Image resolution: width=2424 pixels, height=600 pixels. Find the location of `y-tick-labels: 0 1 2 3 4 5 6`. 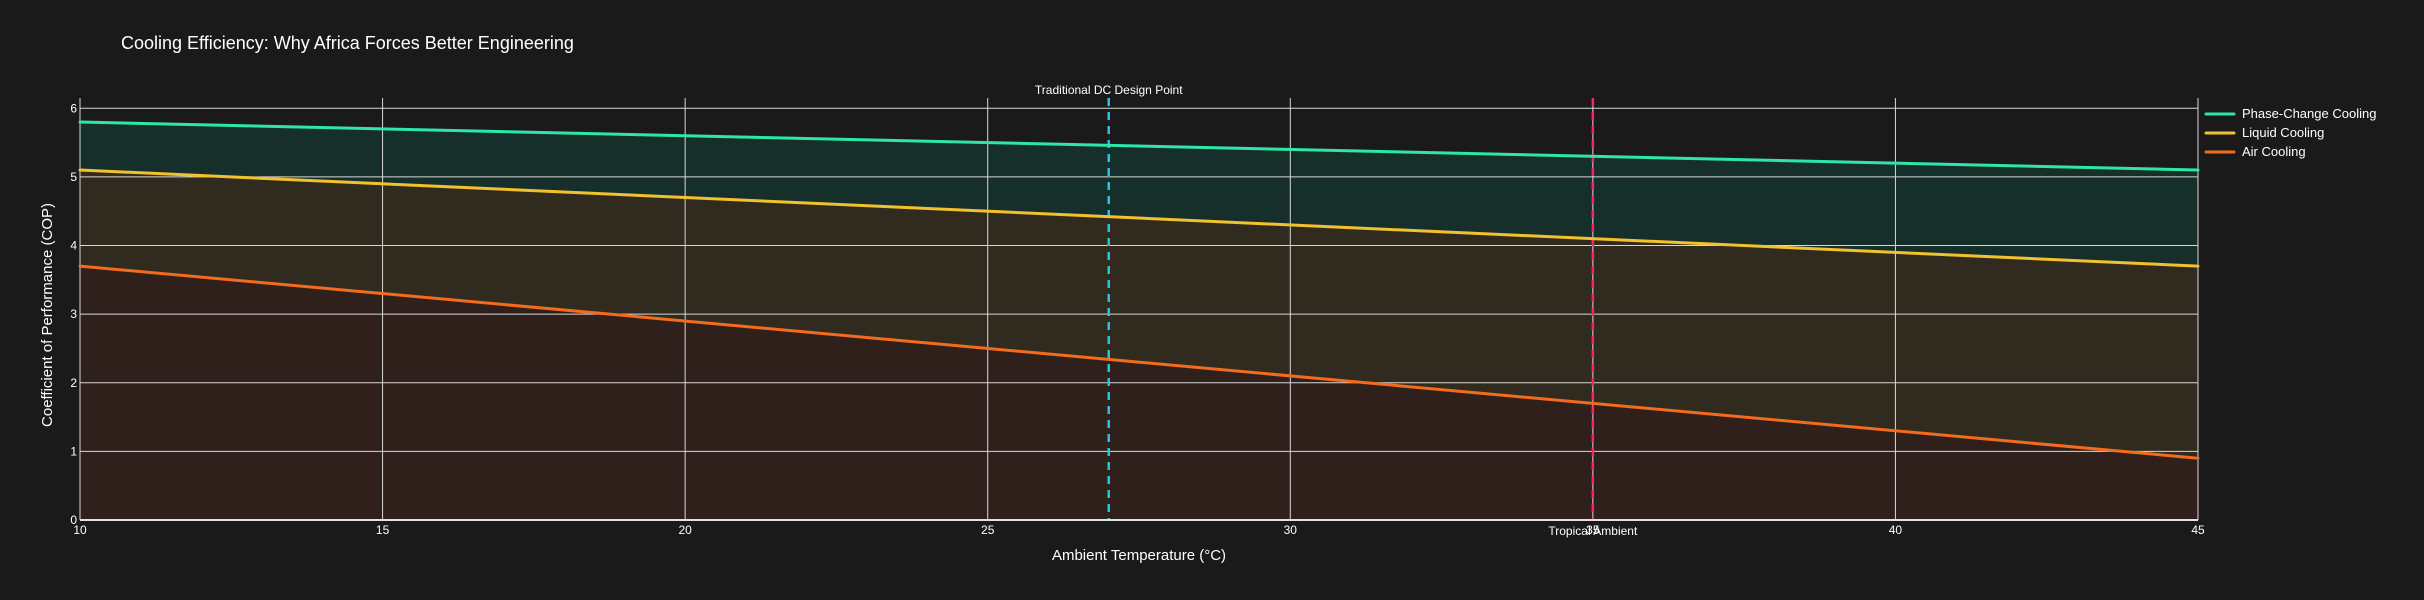

y-tick-labels: 0 1 2 3 4 5 6 is located at coordinates (73, 314).